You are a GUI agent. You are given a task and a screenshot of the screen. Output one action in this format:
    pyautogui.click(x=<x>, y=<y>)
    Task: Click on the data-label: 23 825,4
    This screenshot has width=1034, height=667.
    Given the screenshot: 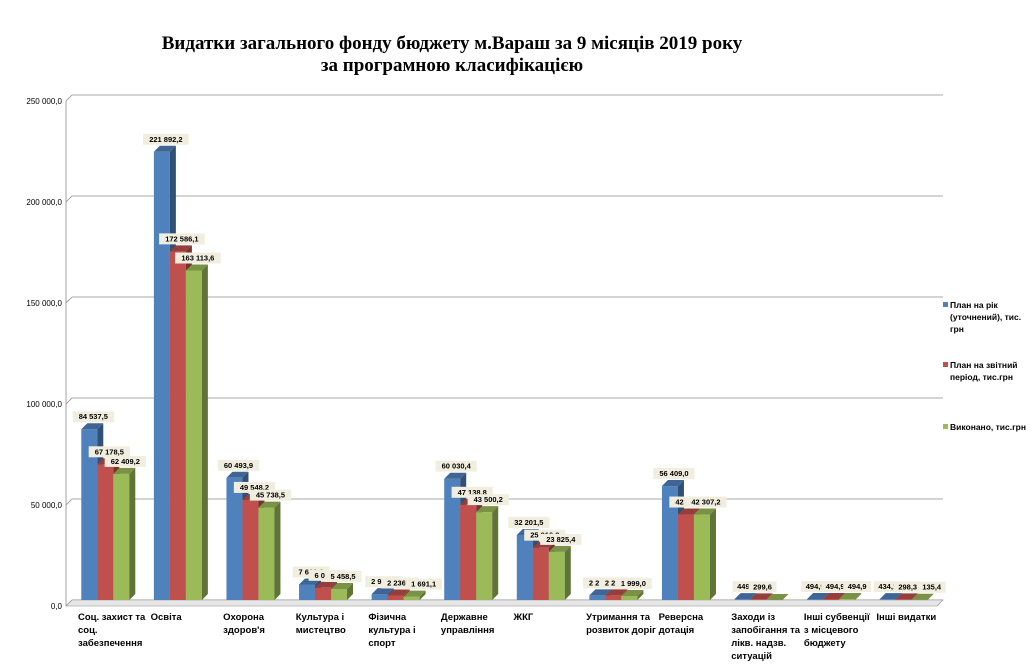 What is the action you would take?
    pyautogui.click(x=561, y=539)
    